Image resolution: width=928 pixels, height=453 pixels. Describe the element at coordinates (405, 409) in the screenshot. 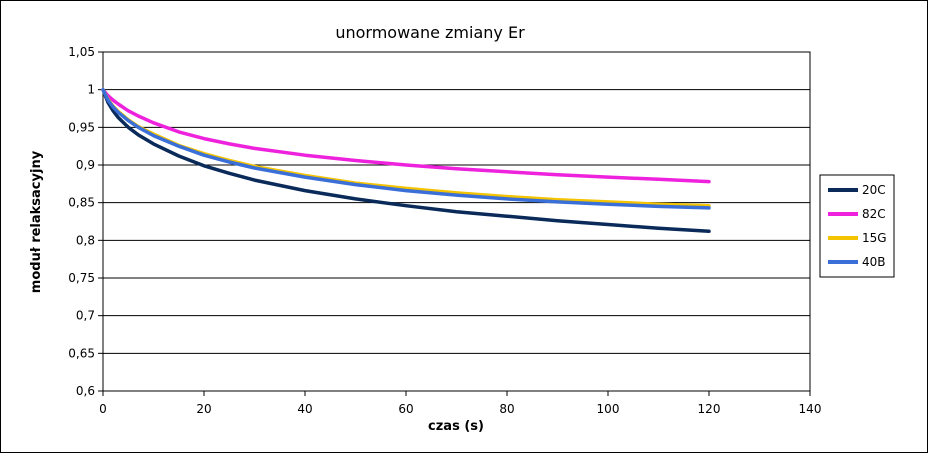

I see `x-tick-label: 60` at that location.